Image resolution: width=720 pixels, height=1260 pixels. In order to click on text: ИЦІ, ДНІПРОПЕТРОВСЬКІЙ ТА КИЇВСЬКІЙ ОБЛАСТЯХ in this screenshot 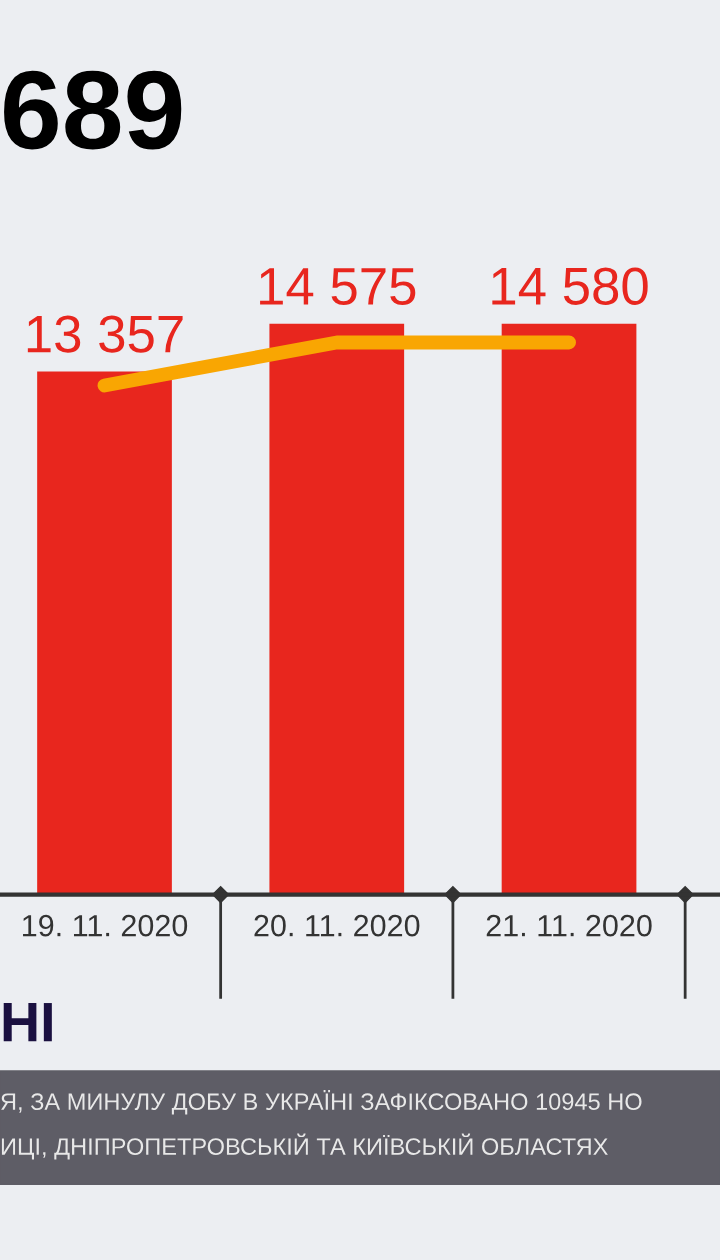, I will do `click(304, 1146)`.